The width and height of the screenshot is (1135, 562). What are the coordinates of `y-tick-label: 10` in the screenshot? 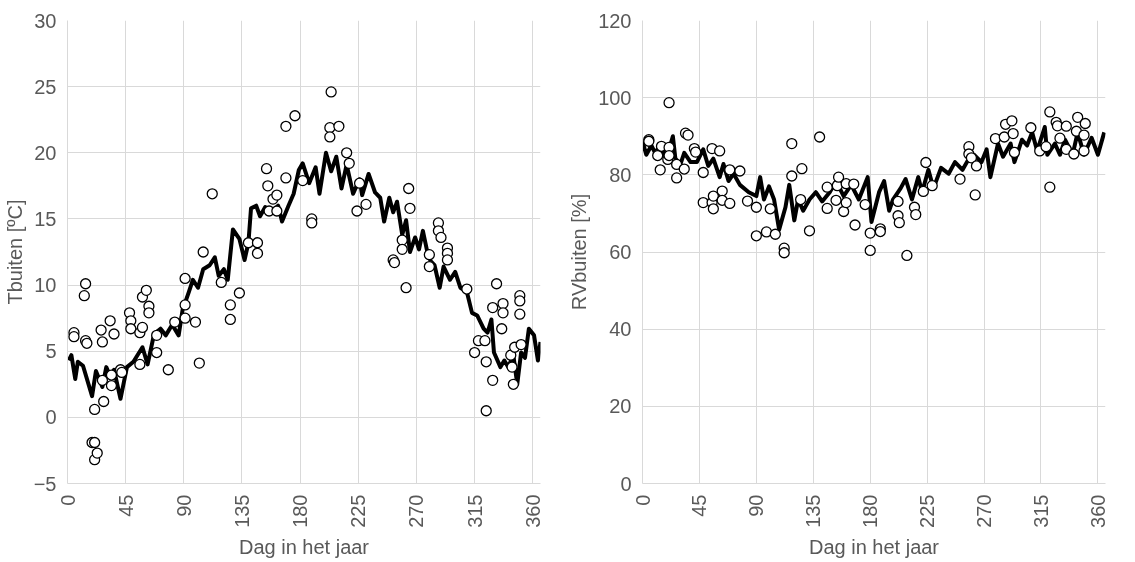 It's located at (45, 285).